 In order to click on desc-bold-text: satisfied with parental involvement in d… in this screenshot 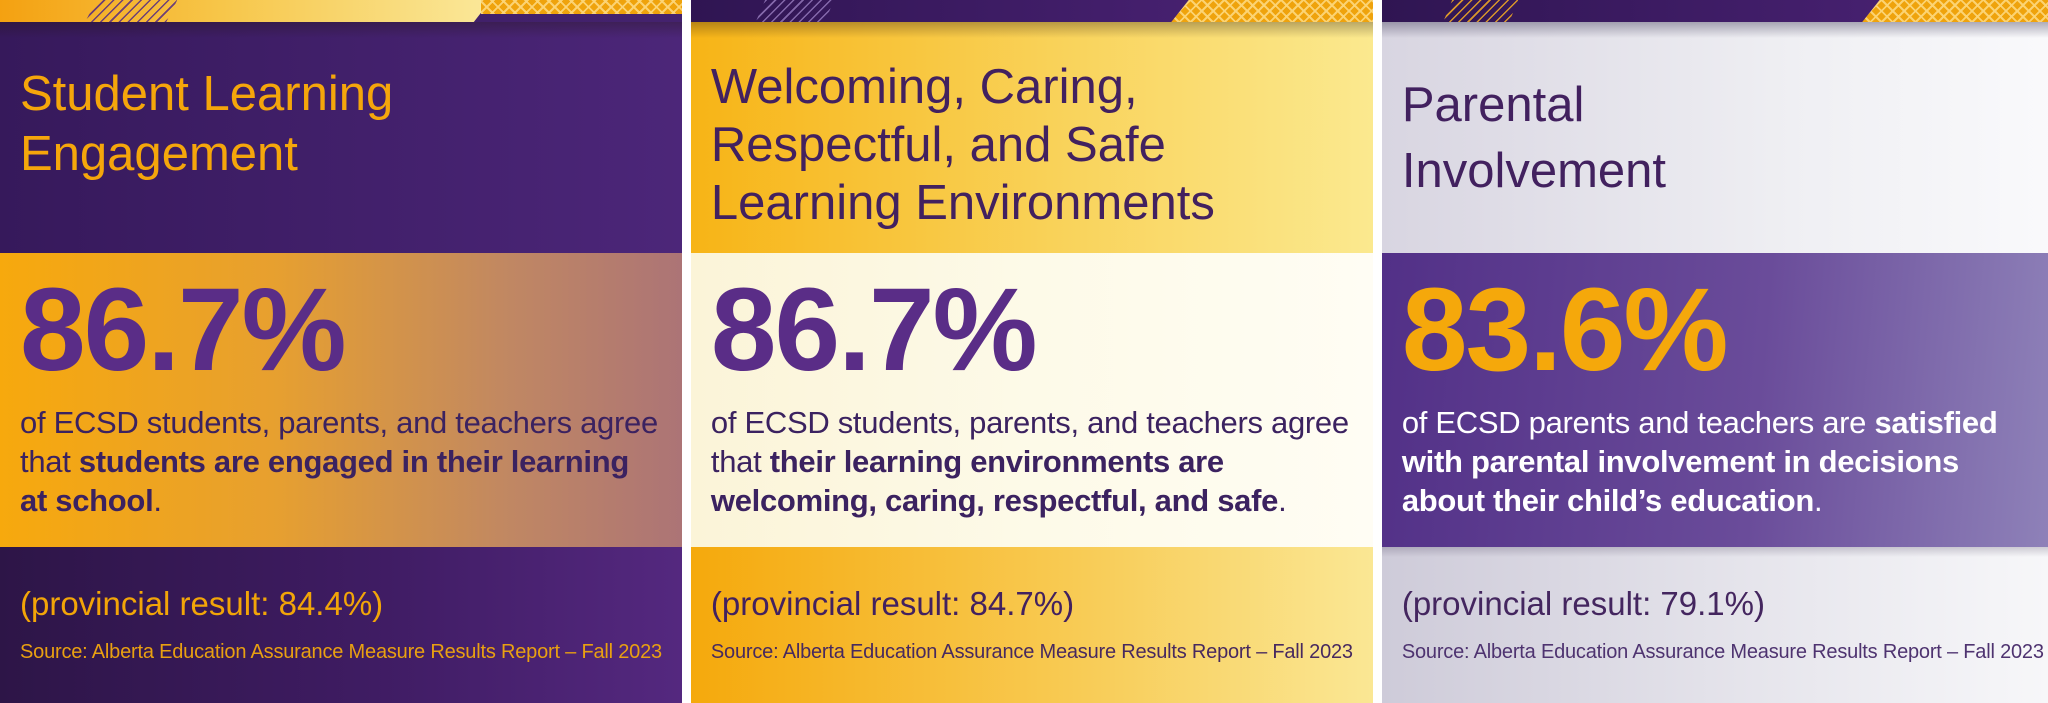, I will do `click(1699, 461)`.